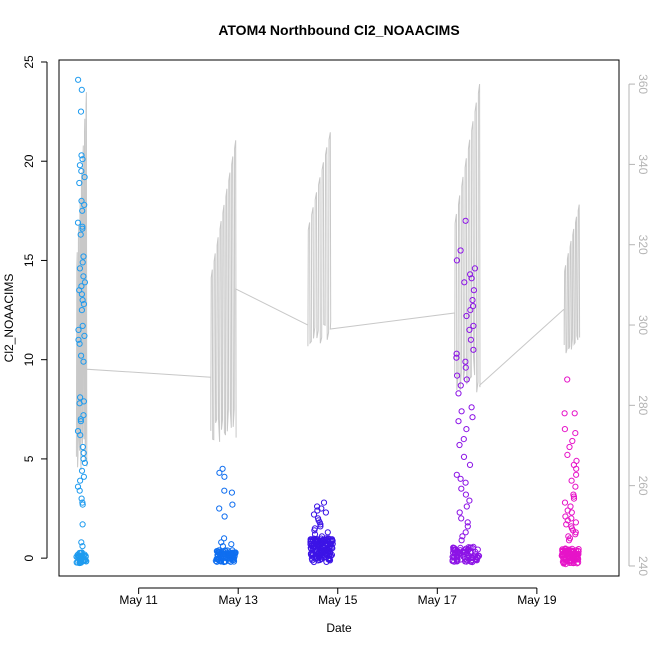 The image size is (650, 650). I want to click on y-tick-label: 15, so click(29, 260).